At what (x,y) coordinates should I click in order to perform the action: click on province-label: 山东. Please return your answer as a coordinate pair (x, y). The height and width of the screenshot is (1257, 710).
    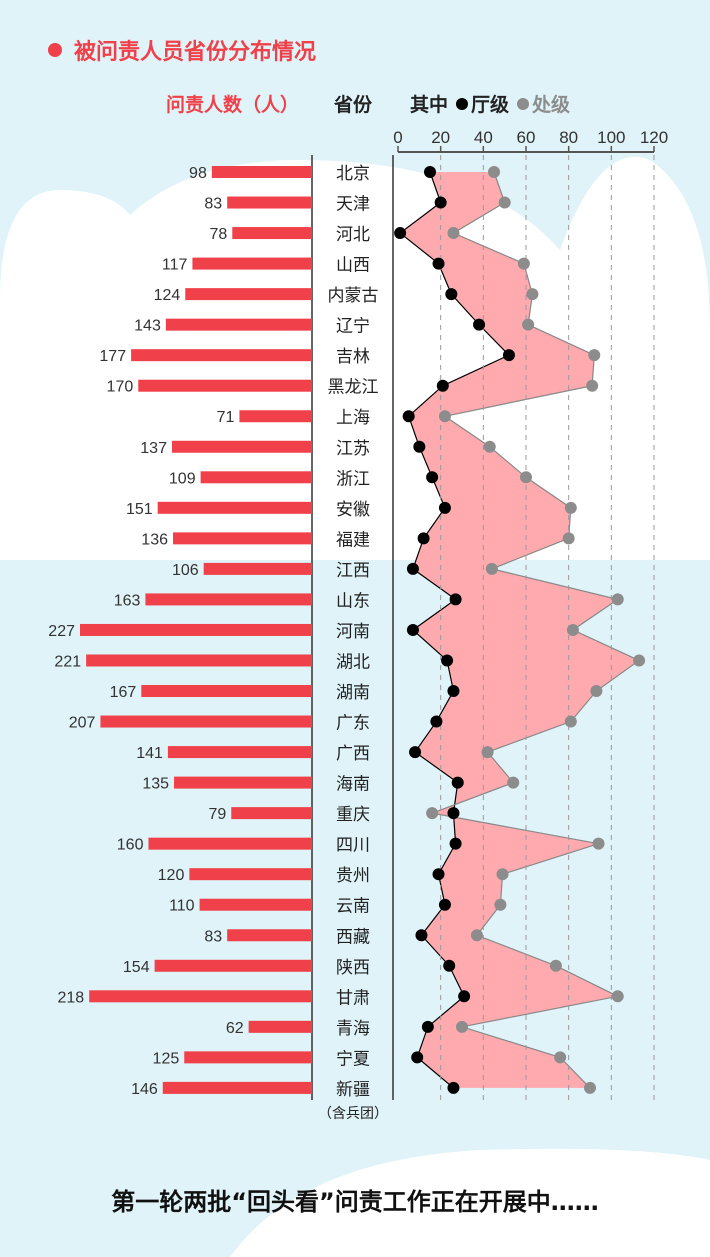
    Looking at the image, I should click on (353, 601).